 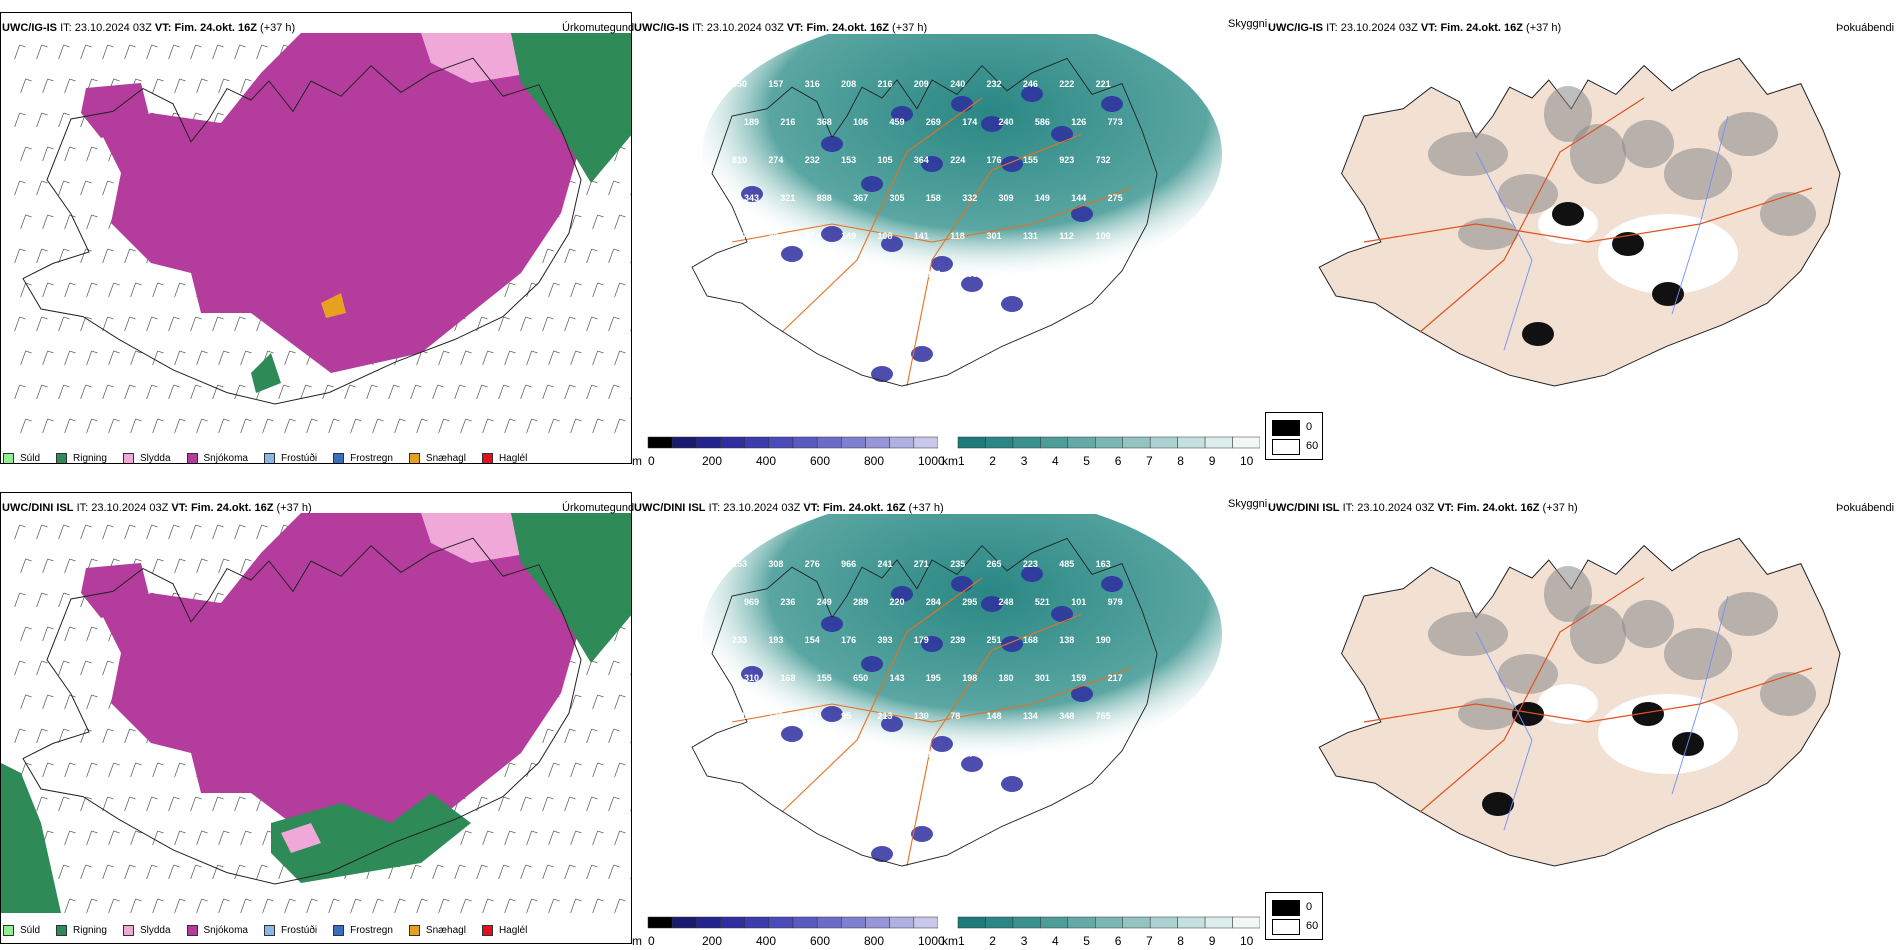 What do you see at coordinates (1248, 24) in the screenshot?
I see `vis-title-row1: Skyggni` at bounding box center [1248, 24].